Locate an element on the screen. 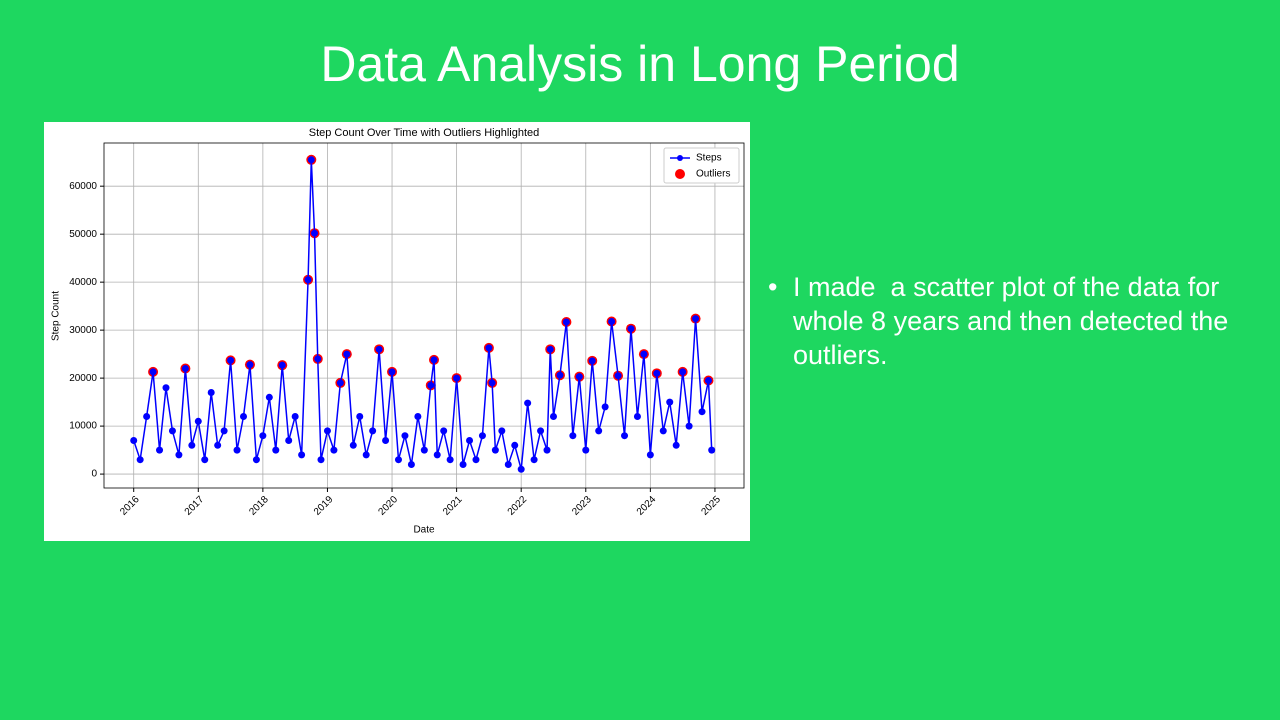 The width and height of the screenshot is (1280, 720). y-tick-label: 10000 is located at coordinates (83, 426).